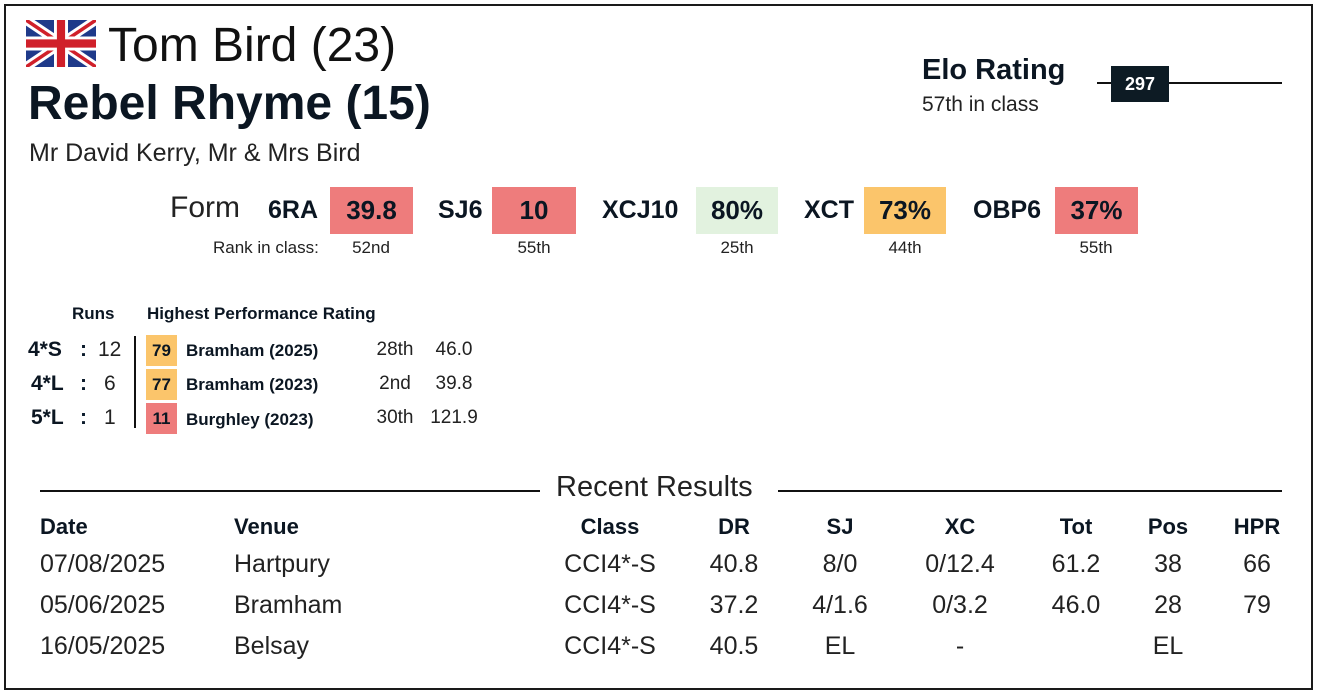 The image size is (1321, 698). I want to click on col-header-tot: Tot, so click(1076, 526).